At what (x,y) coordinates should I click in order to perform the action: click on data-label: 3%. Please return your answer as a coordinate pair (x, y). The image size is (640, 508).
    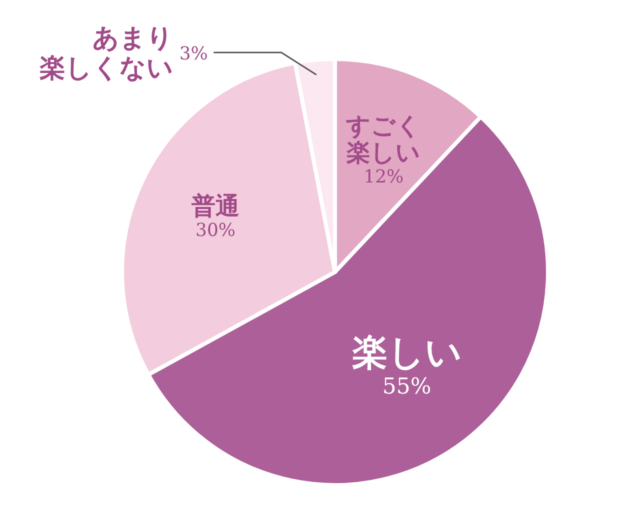
    Looking at the image, I should click on (193, 53).